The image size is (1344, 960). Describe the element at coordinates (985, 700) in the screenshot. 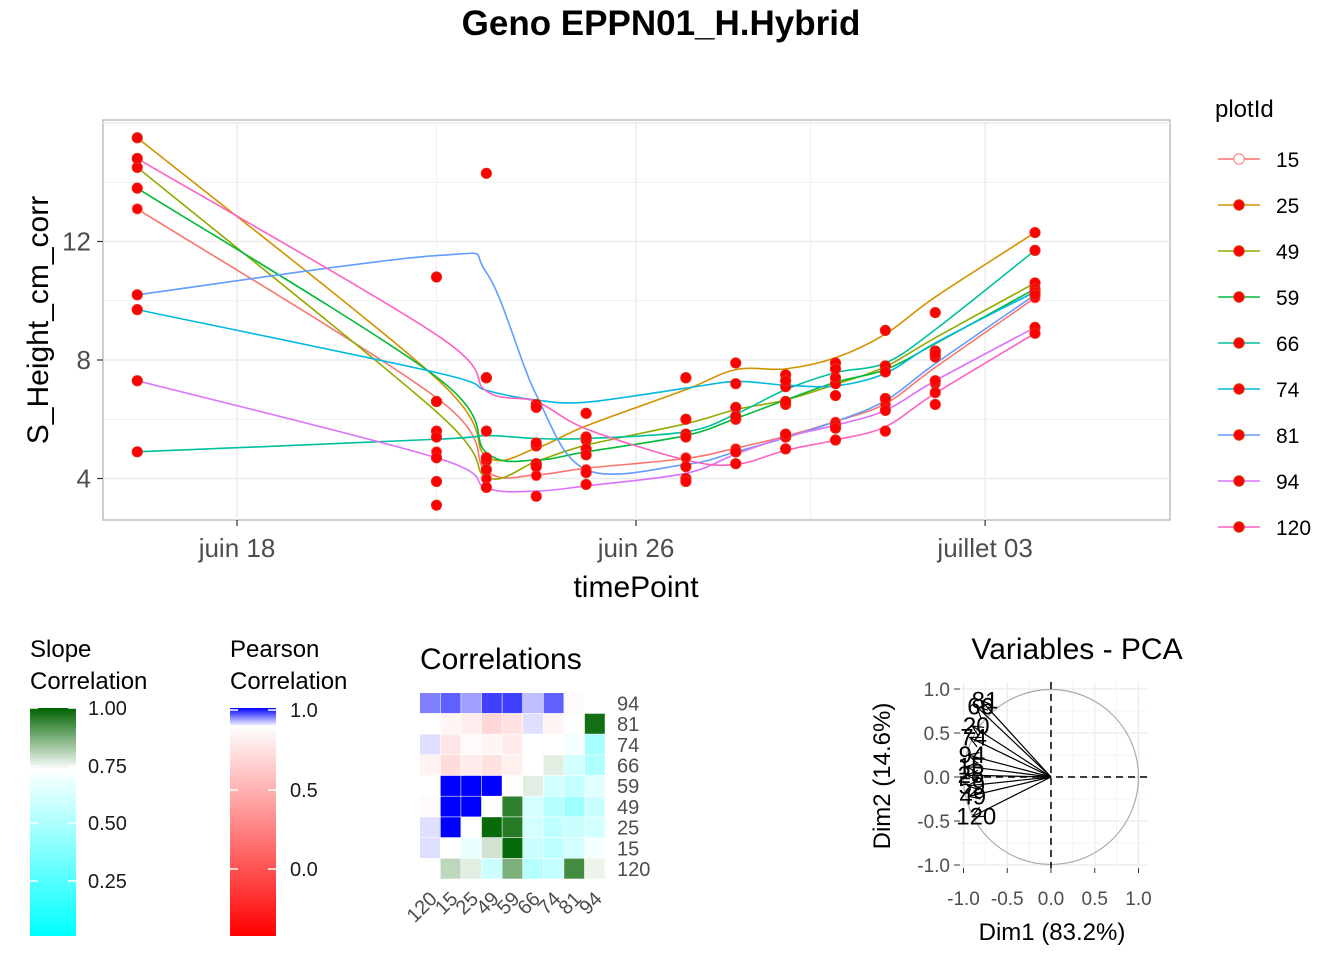

I see `pca-arrow-label-81: 81` at that location.